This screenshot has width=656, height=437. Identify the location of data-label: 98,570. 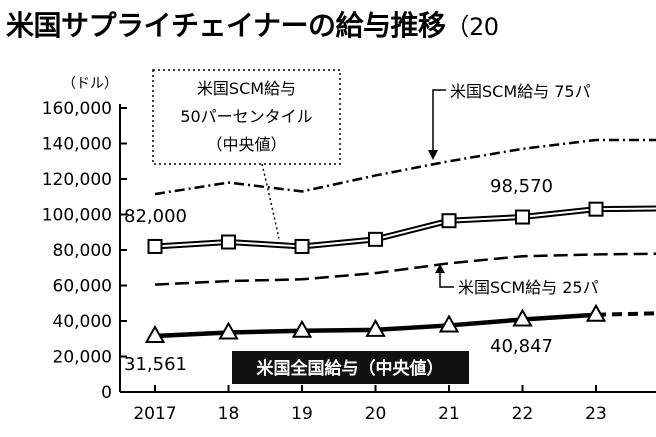
(521, 186).